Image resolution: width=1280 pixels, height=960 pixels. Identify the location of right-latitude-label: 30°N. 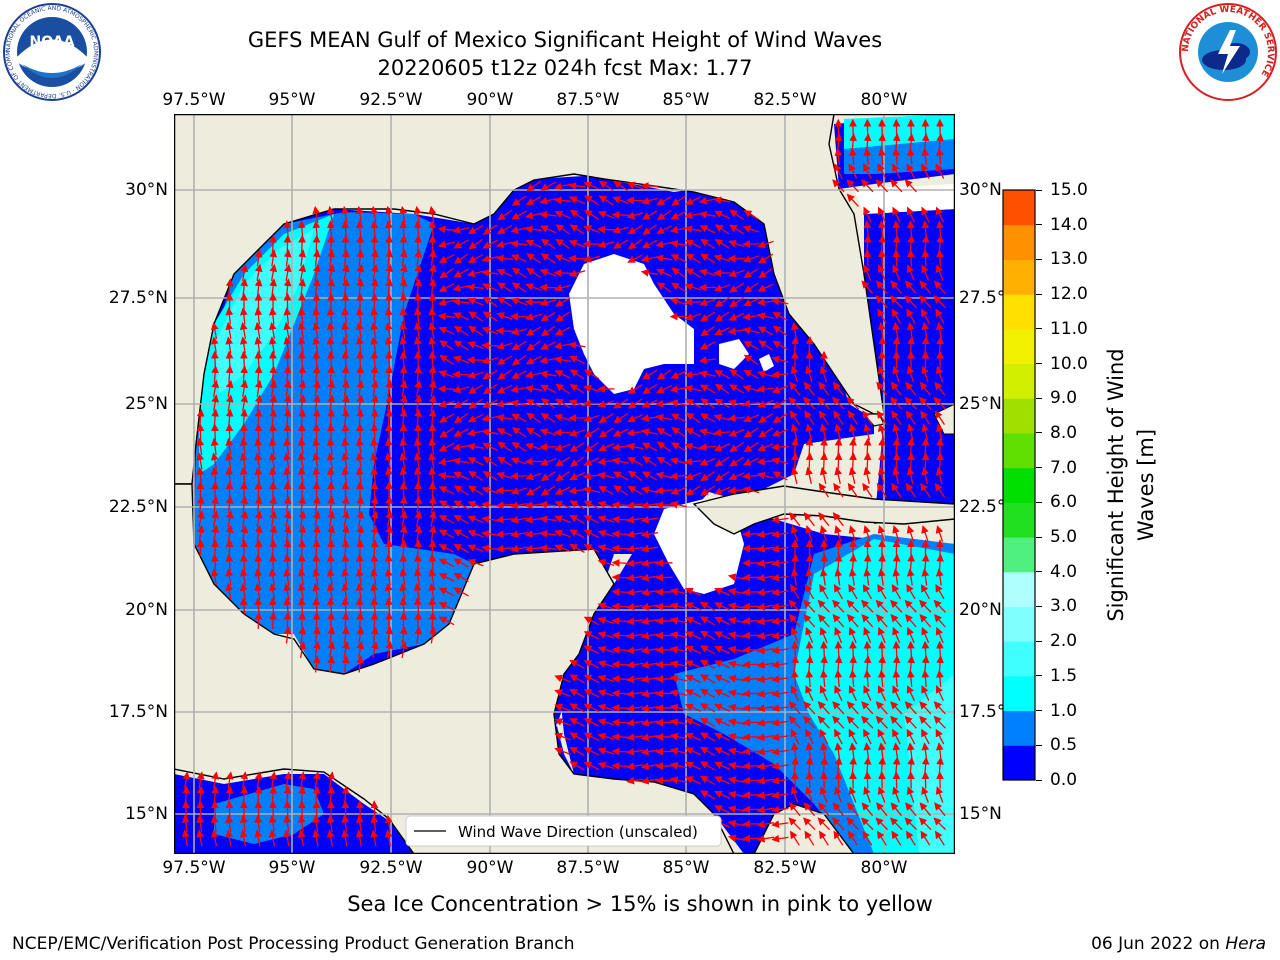
(980, 190).